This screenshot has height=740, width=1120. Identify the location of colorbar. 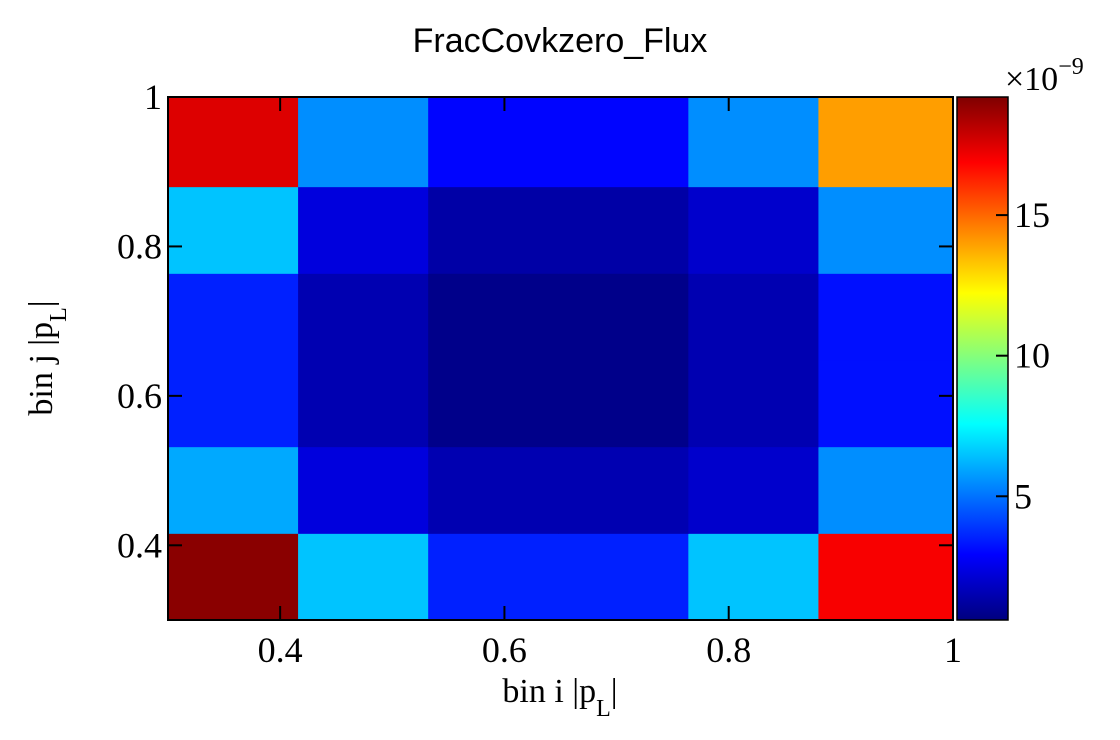
(982, 358).